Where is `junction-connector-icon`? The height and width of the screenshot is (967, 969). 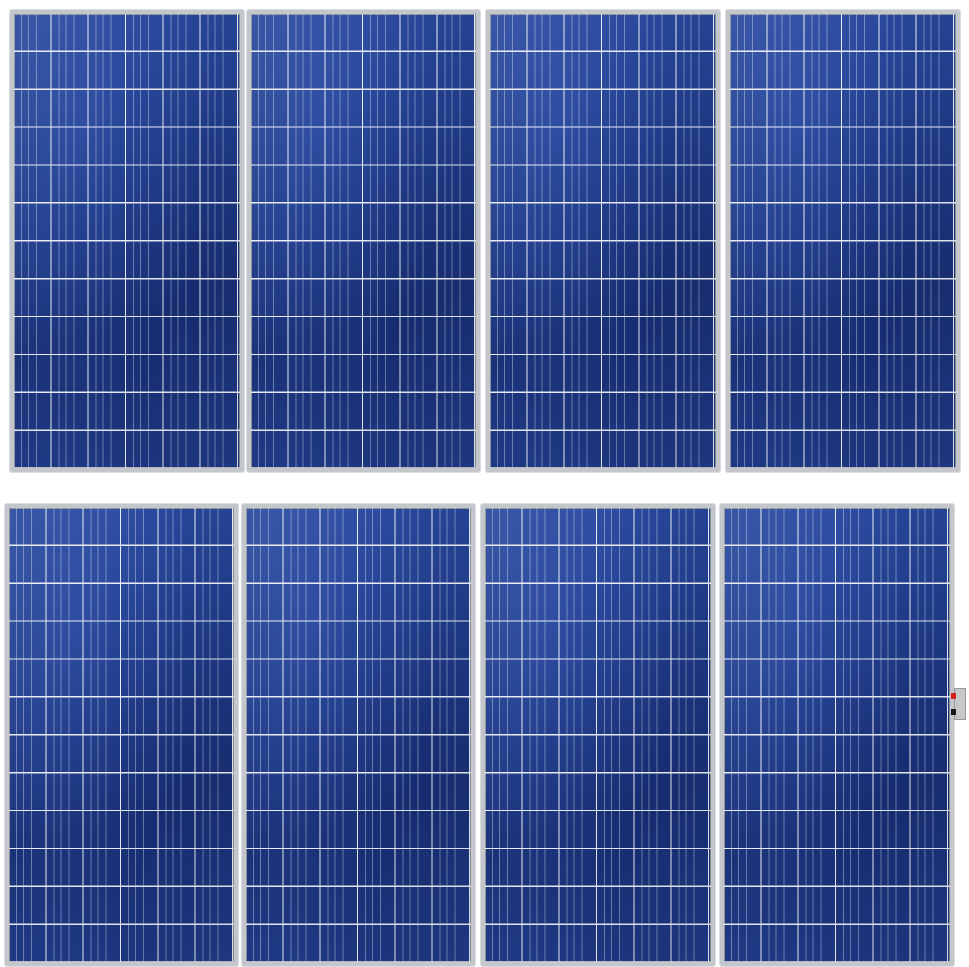
junction-connector-icon is located at coordinates (958, 704).